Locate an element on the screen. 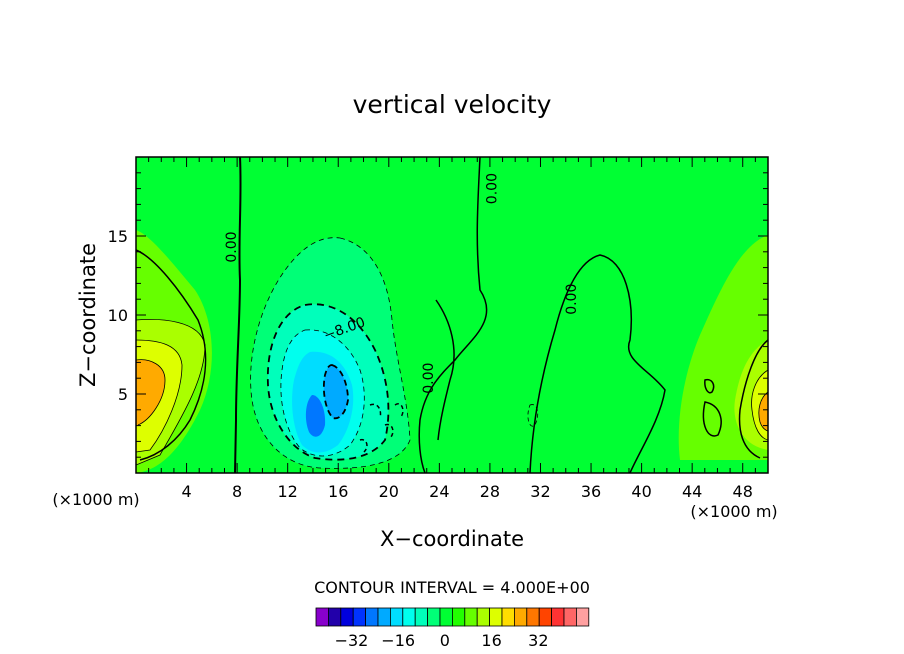 Image resolution: width=904 pixels, height=654 pixels. x-tick-label: 28 is located at coordinates (490, 491).